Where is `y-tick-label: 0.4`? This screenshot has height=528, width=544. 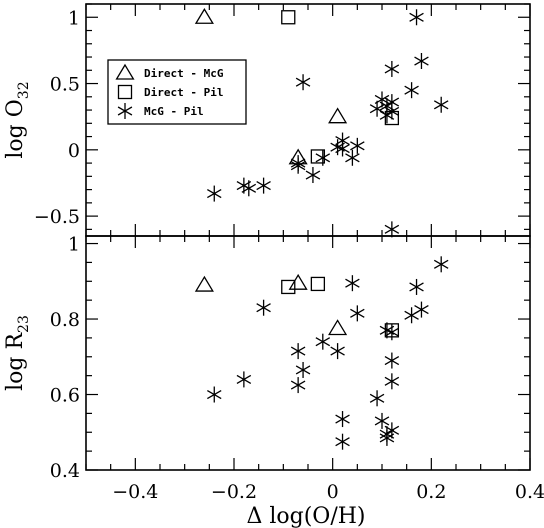 y-tick-label: 0.4 is located at coordinates (65, 471).